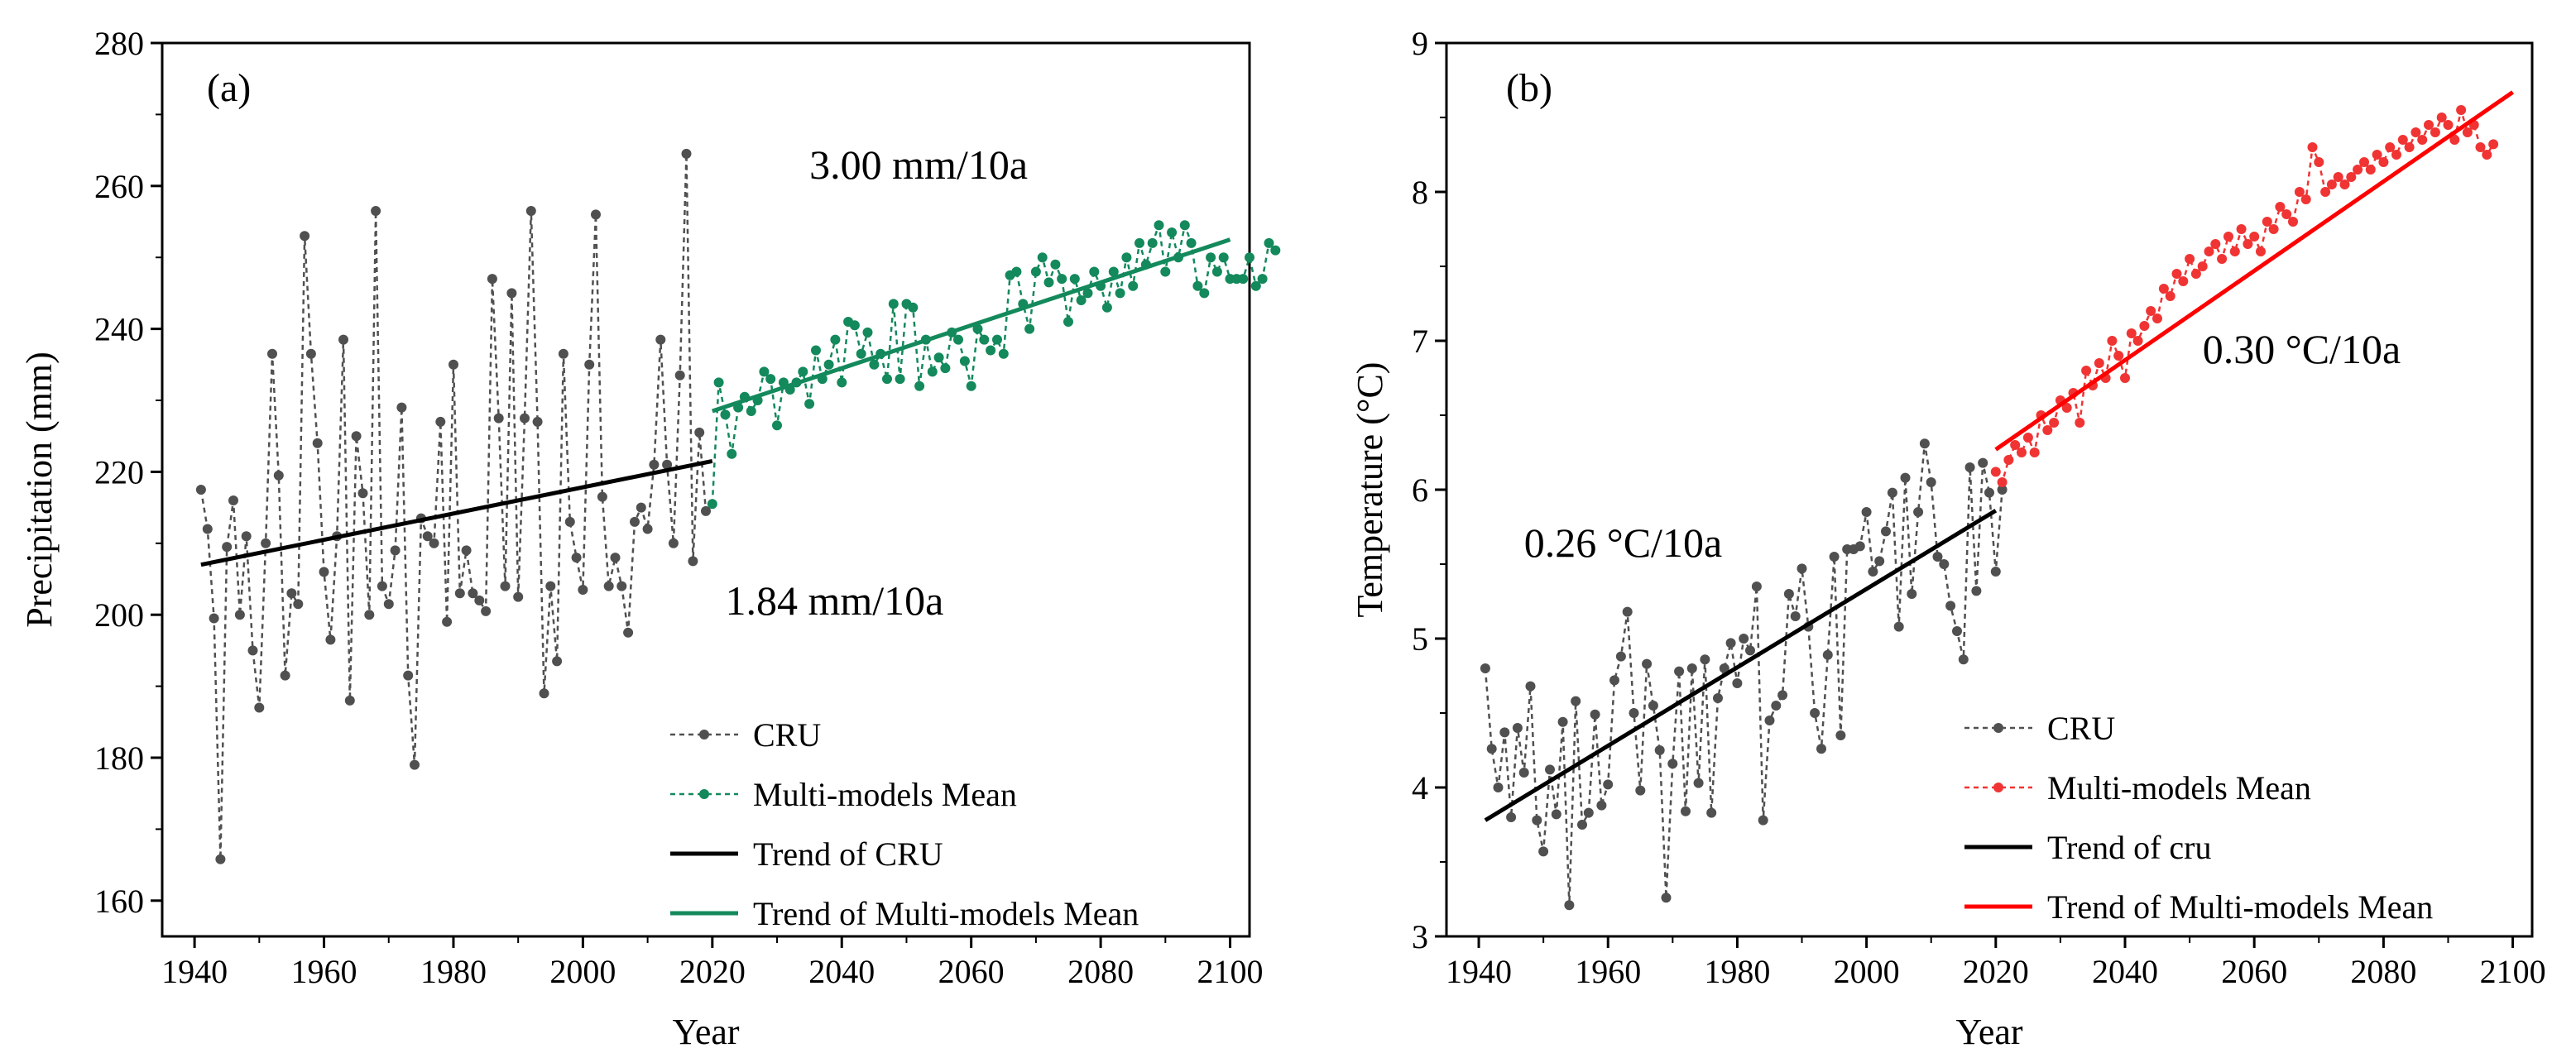 Image resolution: width=2576 pixels, height=1053 pixels. What do you see at coordinates (2179, 788) in the screenshot?
I see `legend-label: Multi-models Mean` at bounding box center [2179, 788].